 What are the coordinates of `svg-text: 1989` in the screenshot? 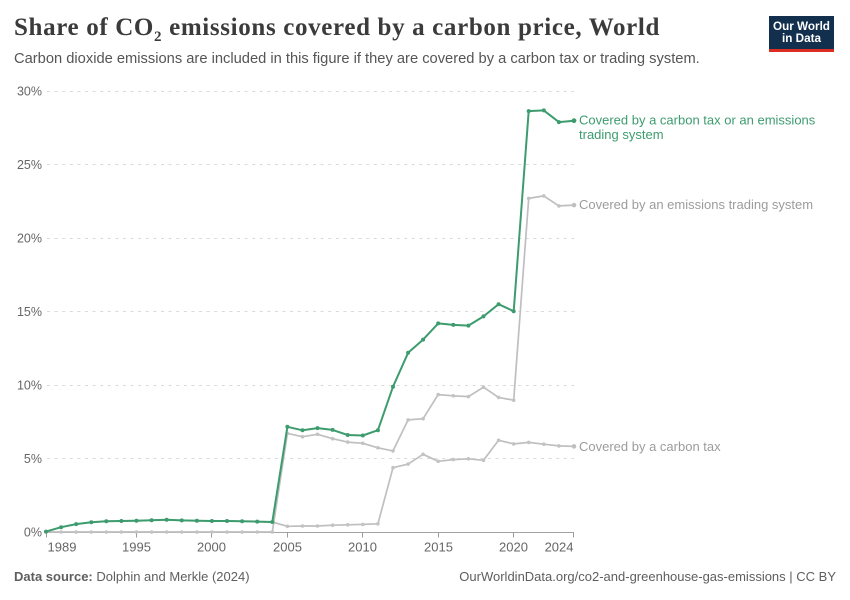 It's located at (62, 547).